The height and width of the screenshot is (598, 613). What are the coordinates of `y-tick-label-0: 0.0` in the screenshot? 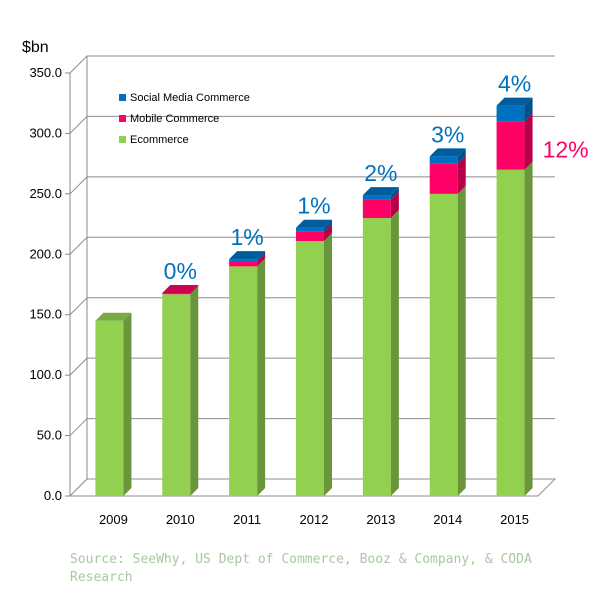 It's located at (53, 495).